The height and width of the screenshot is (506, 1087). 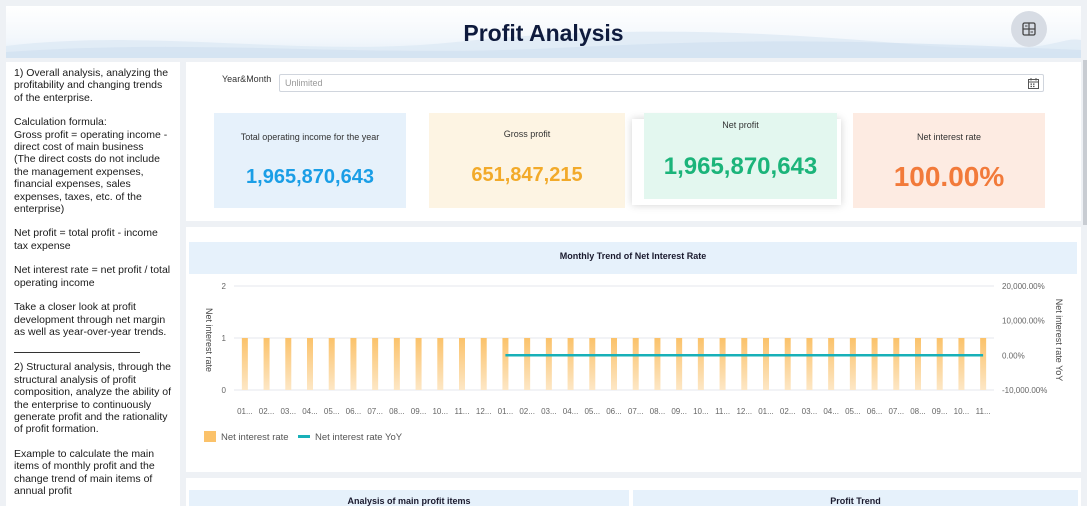 What do you see at coordinates (1013, 355) in the screenshot?
I see `y-right-tick-label: 0.00%` at bounding box center [1013, 355].